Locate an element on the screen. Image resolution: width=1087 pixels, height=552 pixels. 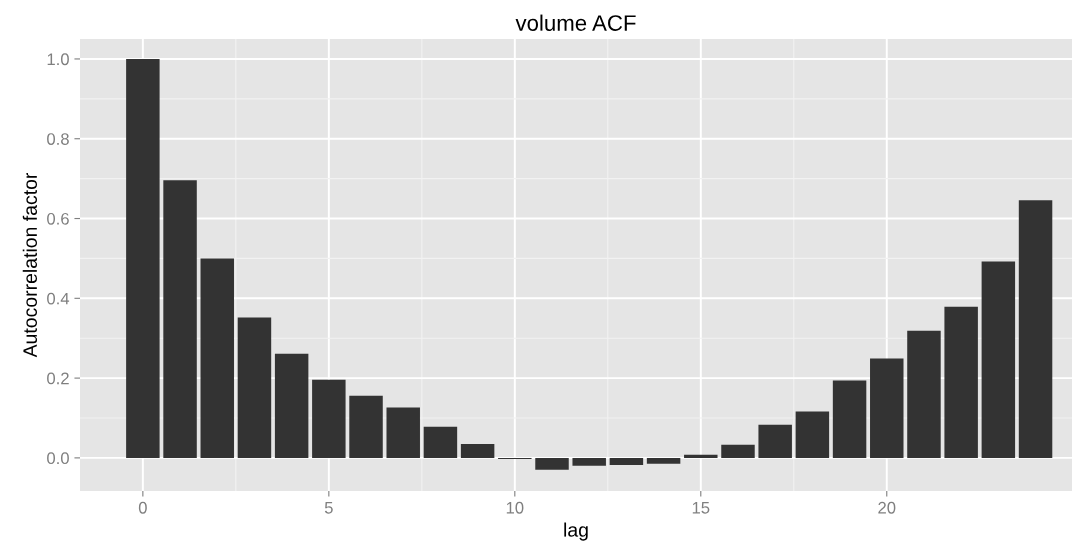
x-axis-title: lag is located at coordinates (576, 531).